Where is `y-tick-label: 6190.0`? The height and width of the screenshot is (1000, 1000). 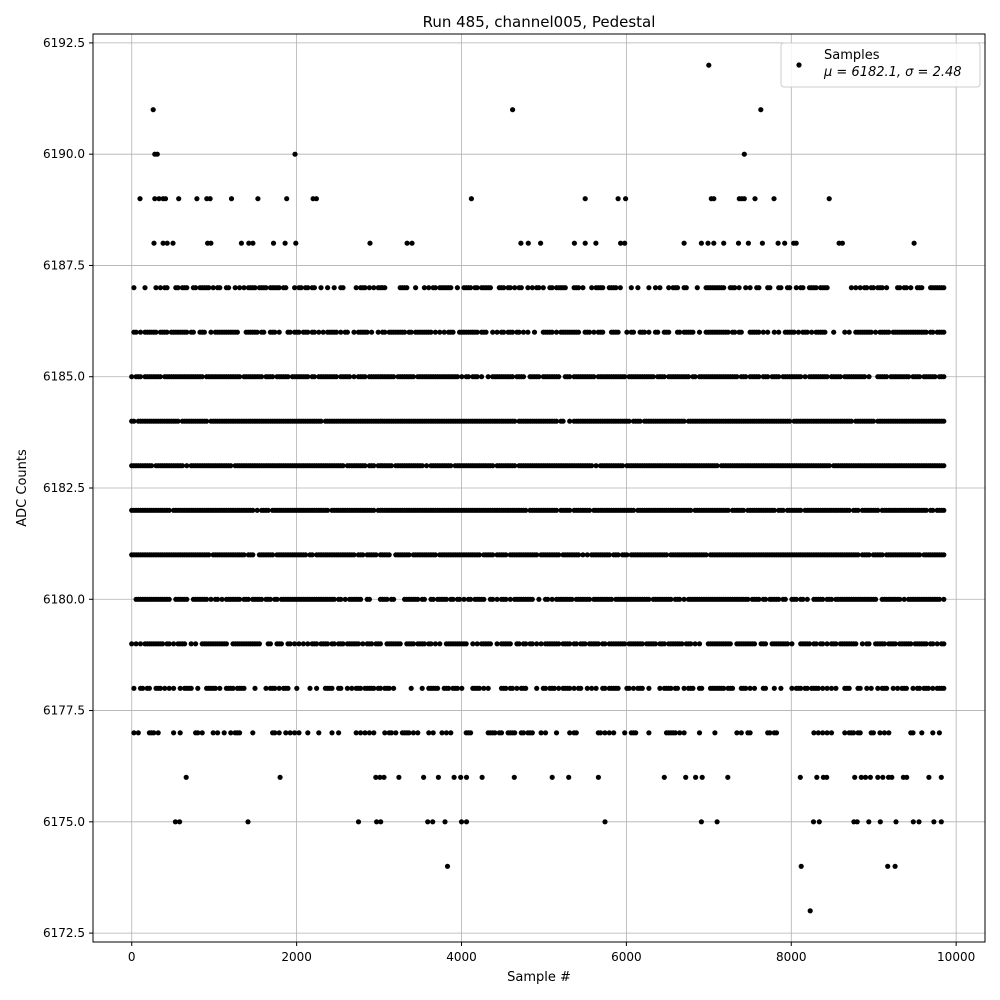 y-tick-label: 6190.0 is located at coordinates (64, 154).